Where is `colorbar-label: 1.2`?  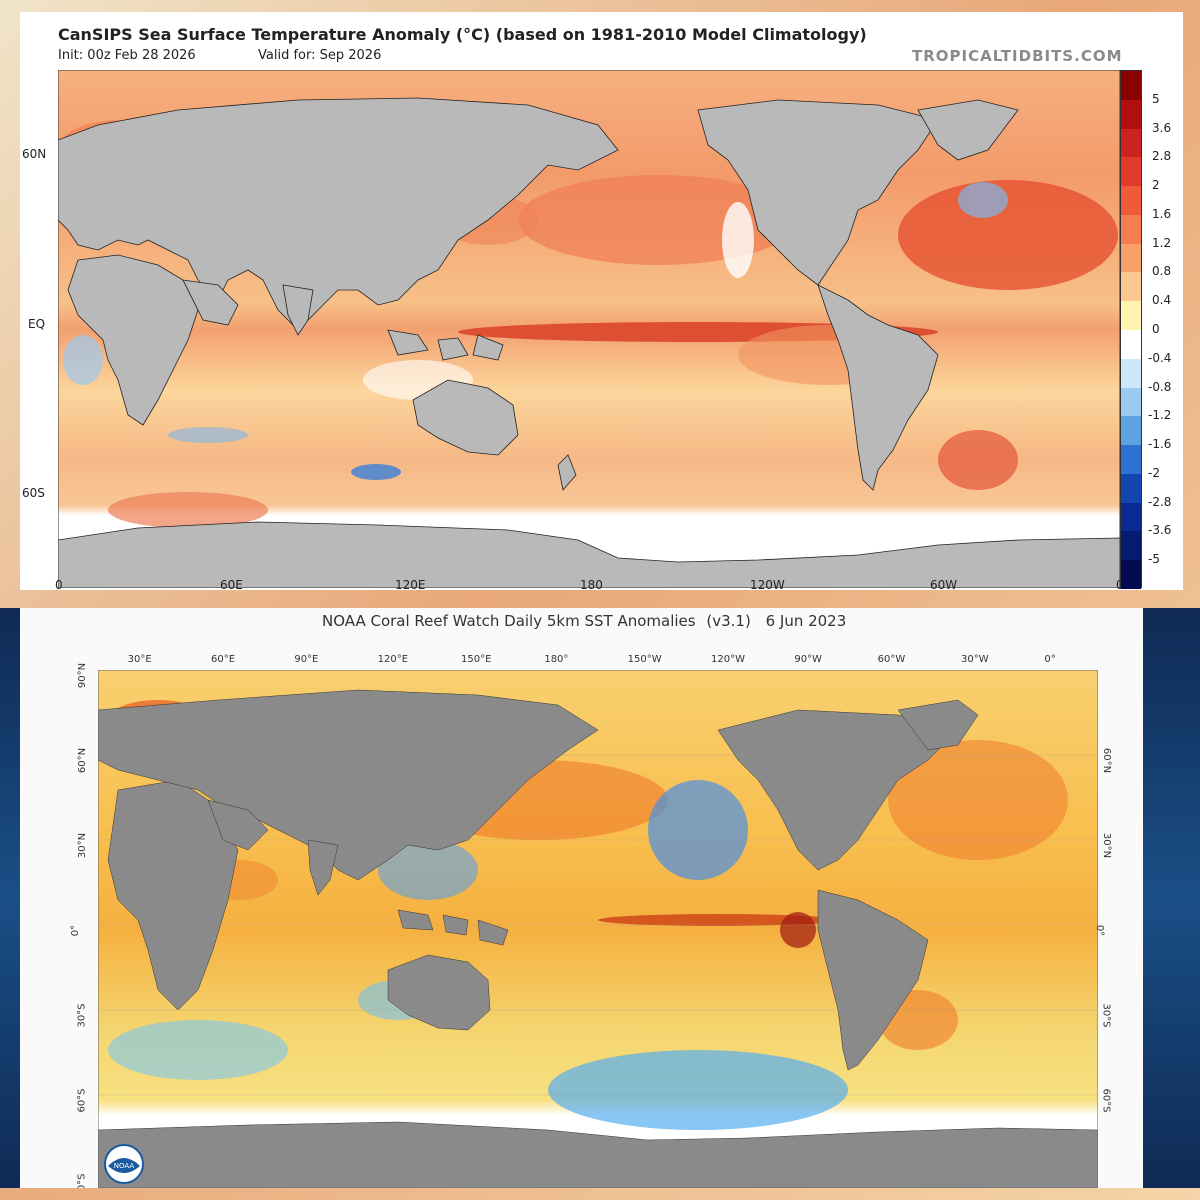 colorbar-label: 1.2 is located at coordinates (1162, 242).